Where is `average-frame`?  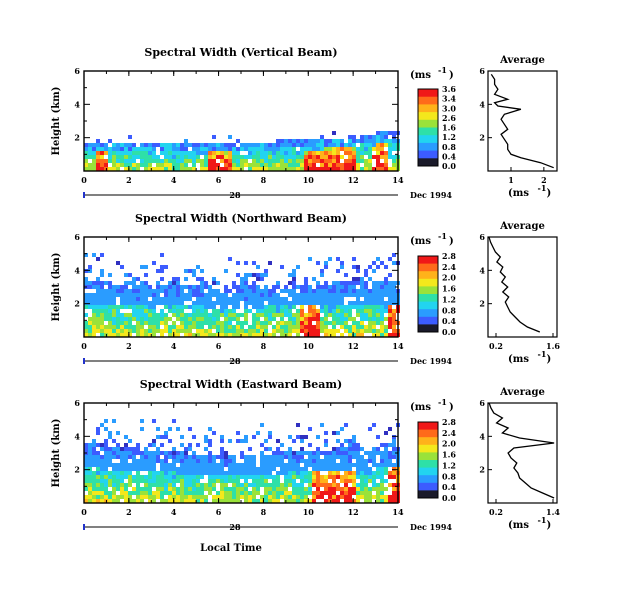 average-frame is located at coordinates (522, 453).